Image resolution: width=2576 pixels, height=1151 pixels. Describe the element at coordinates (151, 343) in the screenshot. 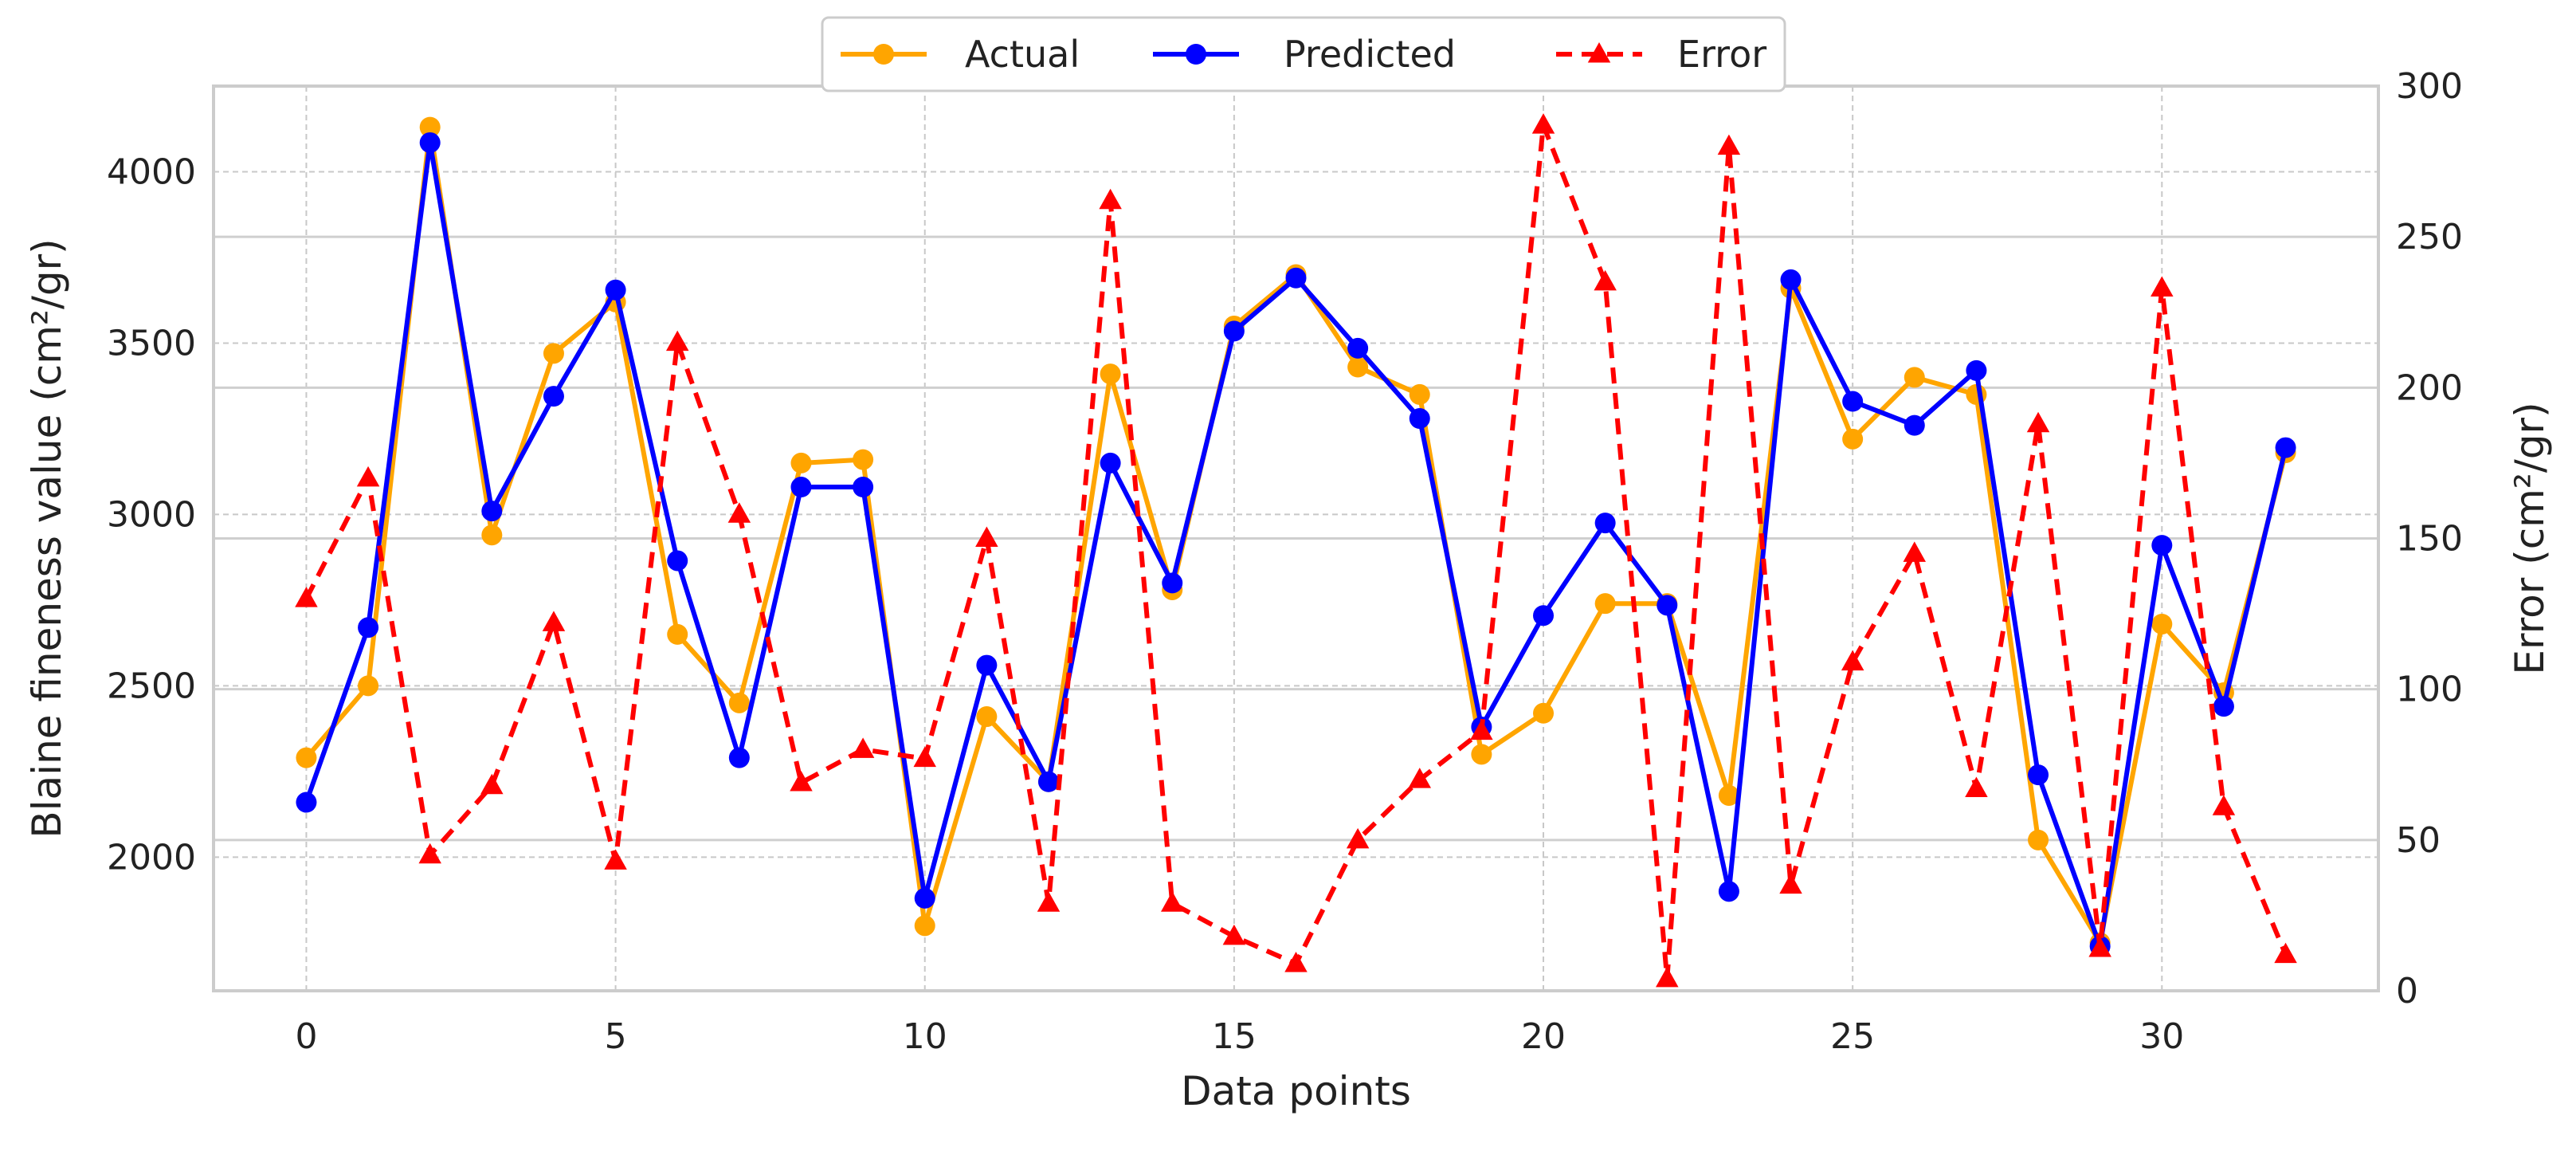

I see `y-left-tick-label: 3500` at that location.